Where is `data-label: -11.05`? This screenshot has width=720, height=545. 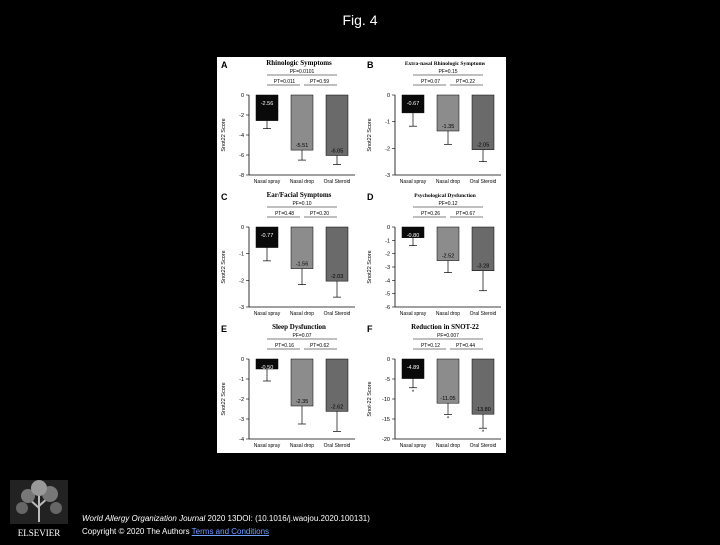 data-label: -11.05 is located at coordinates (447, 399).